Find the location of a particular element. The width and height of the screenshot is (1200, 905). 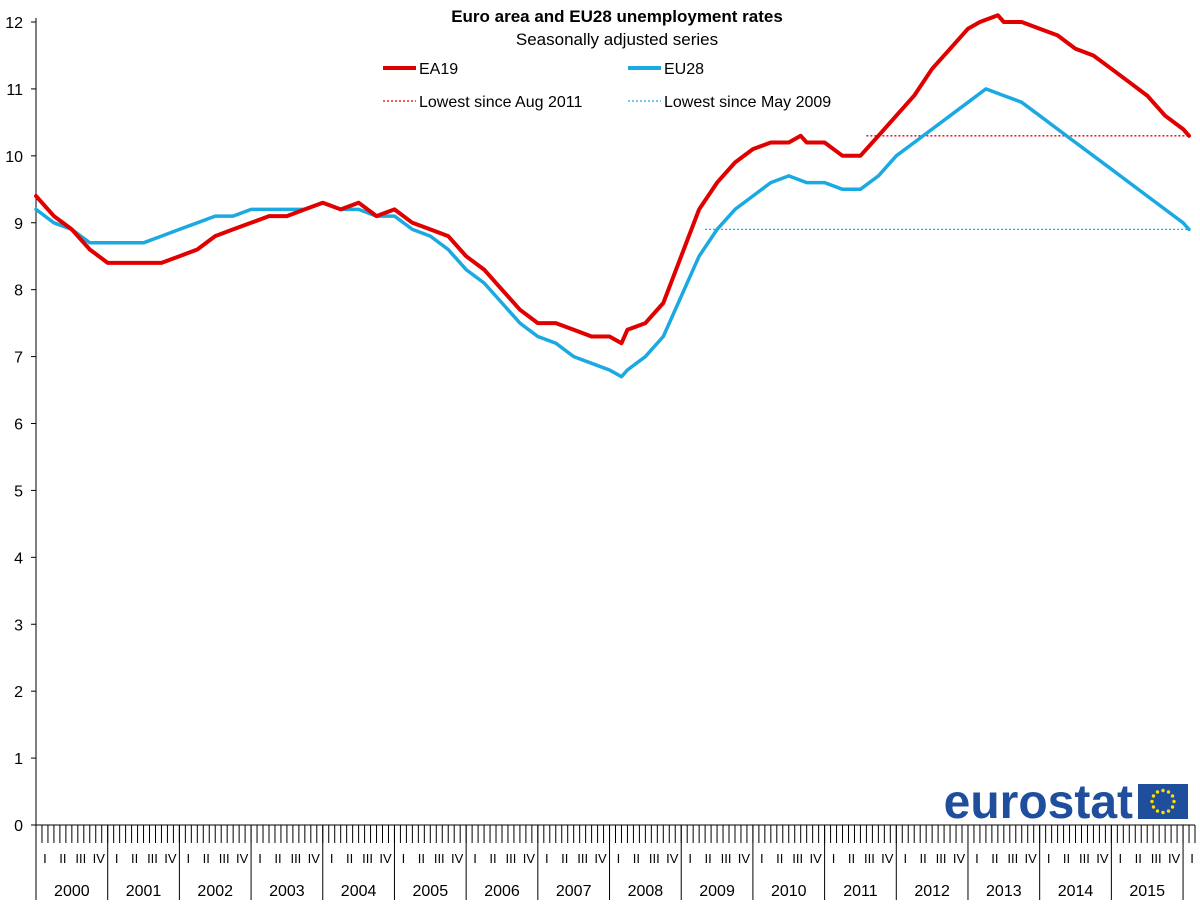

legend-label-lowest-since-may-2009: Lowest since May 2009 is located at coordinates (747, 102).